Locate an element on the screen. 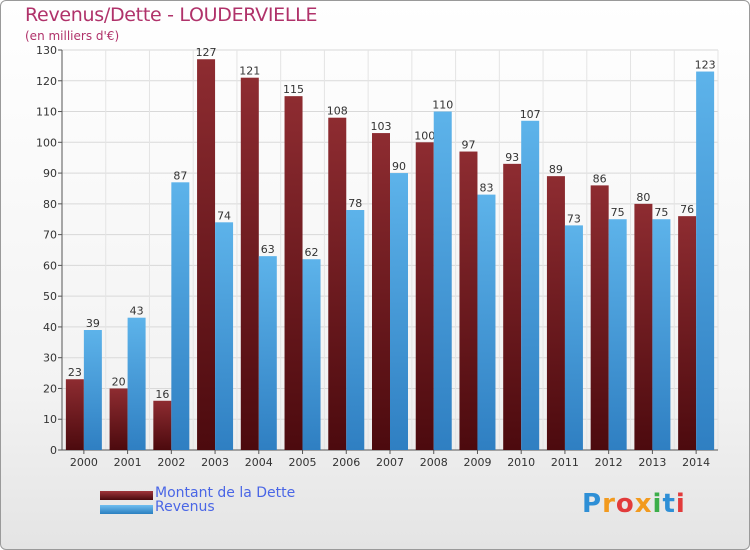  x-tick-label: 2012 is located at coordinates (609, 462).